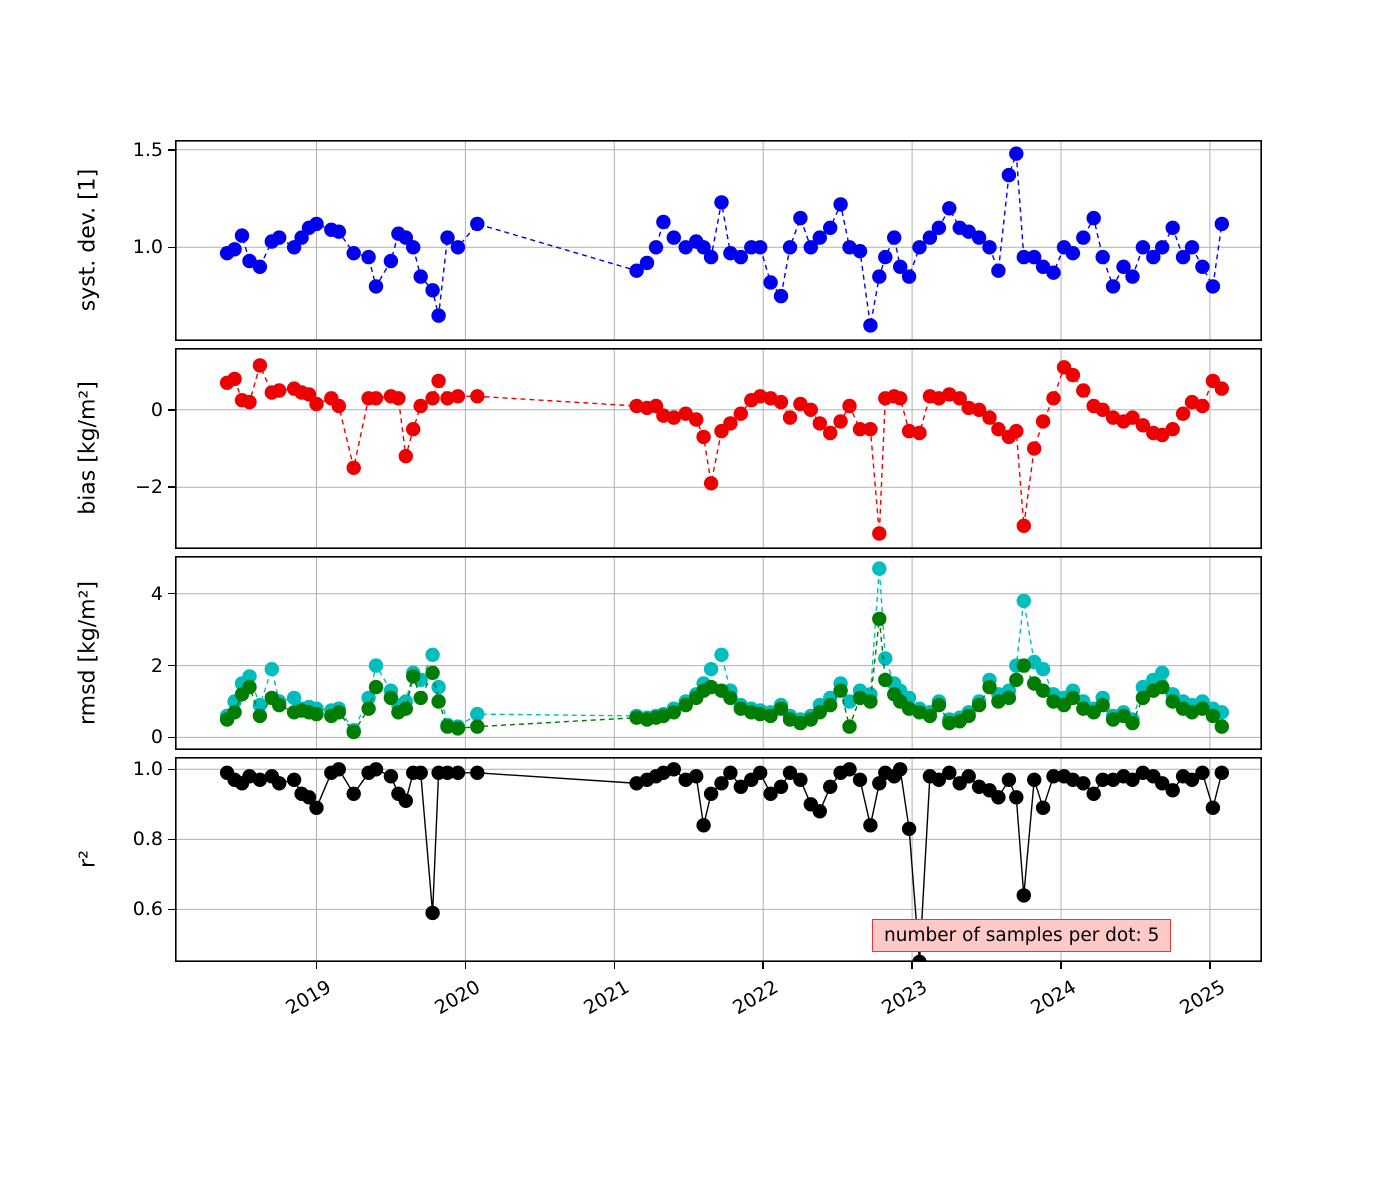 This screenshot has height=1200, width=1400. Describe the element at coordinates (607, 998) in the screenshot. I see `x-tick-label-2021: 2021` at that location.